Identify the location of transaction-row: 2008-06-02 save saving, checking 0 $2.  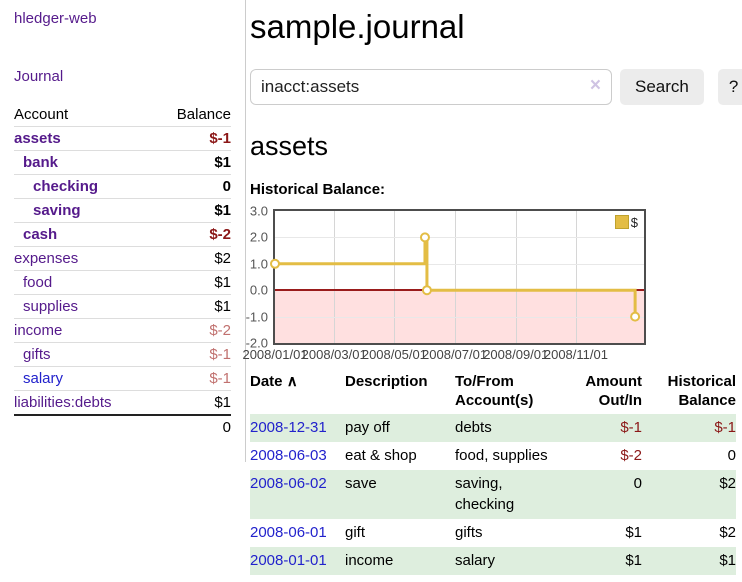
(493, 494).